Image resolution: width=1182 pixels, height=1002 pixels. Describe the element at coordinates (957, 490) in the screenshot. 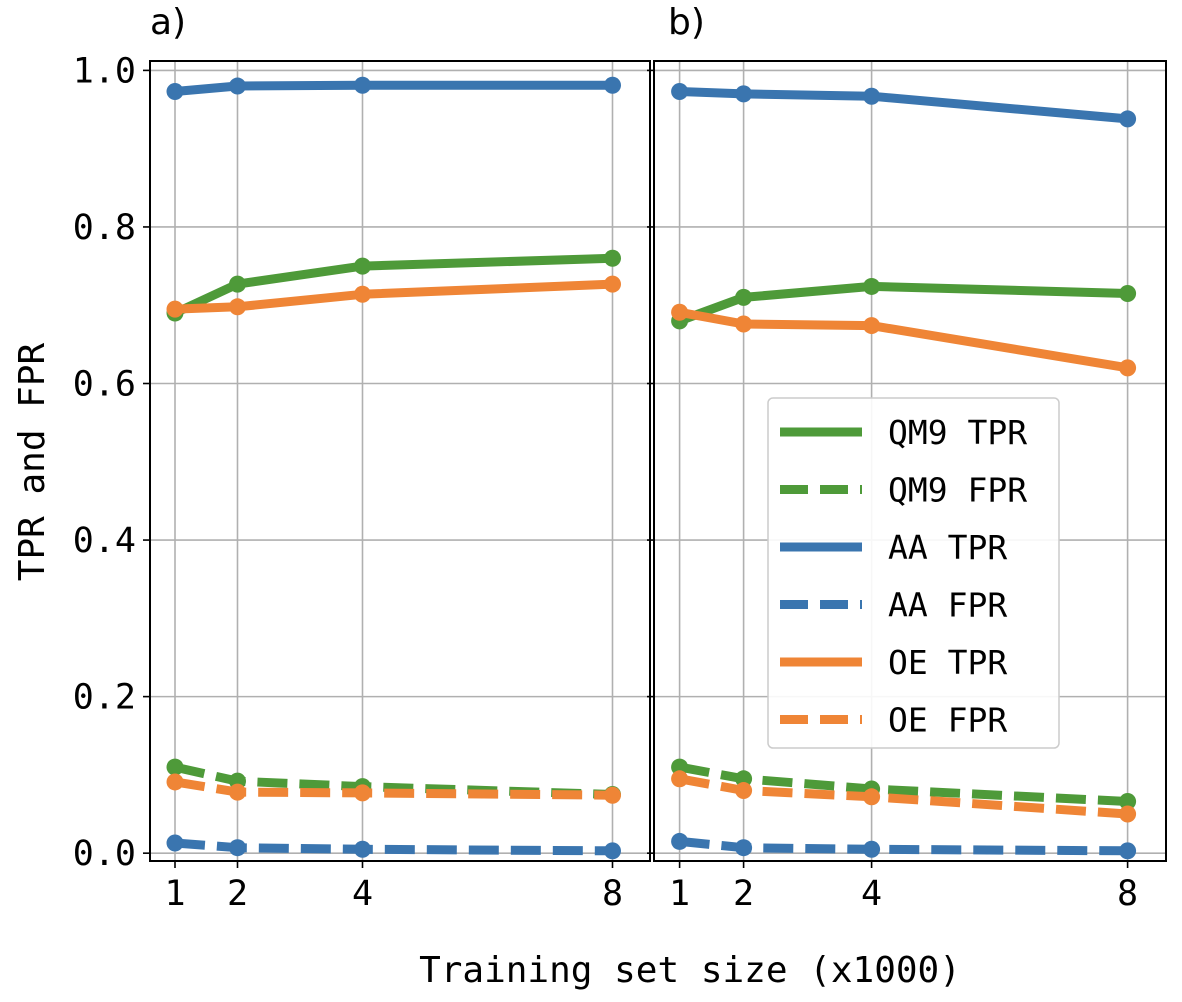

I see `legend-label-qm9-fpr: QM9 FPR` at that location.